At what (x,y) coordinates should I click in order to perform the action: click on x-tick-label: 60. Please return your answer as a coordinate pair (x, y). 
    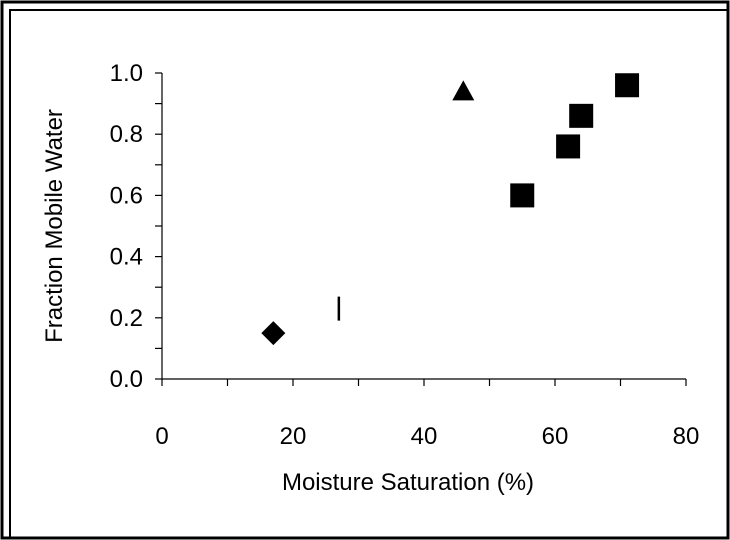
    Looking at the image, I should click on (555, 436).